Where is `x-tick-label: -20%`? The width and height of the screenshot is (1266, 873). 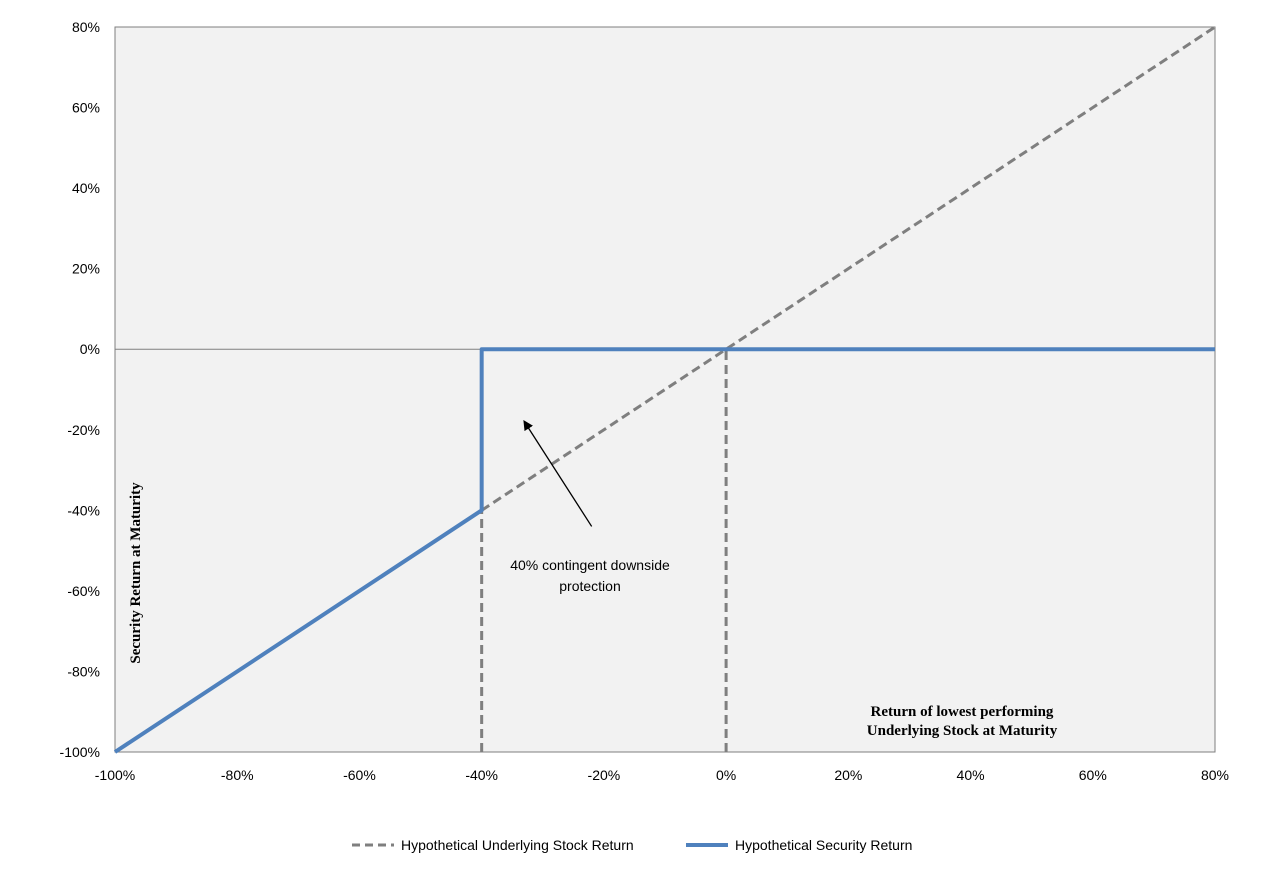
x-tick-label: -20% is located at coordinates (604, 775).